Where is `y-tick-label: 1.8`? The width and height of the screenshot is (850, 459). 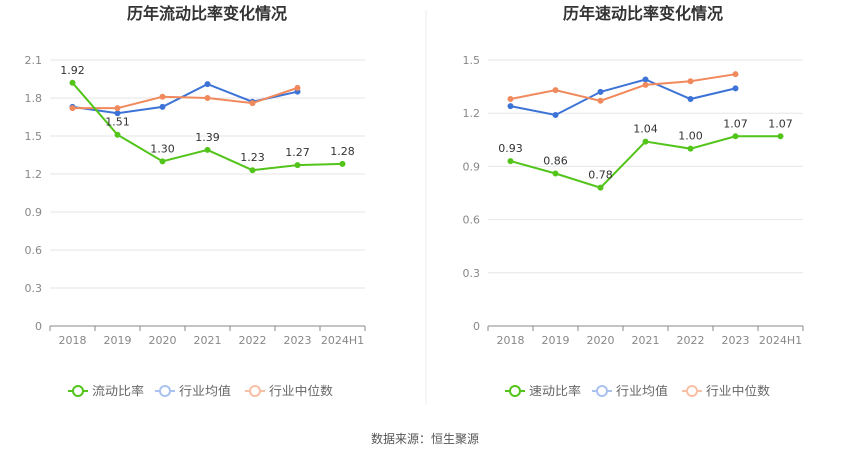 y-tick-label: 1.8 is located at coordinates (34, 98).